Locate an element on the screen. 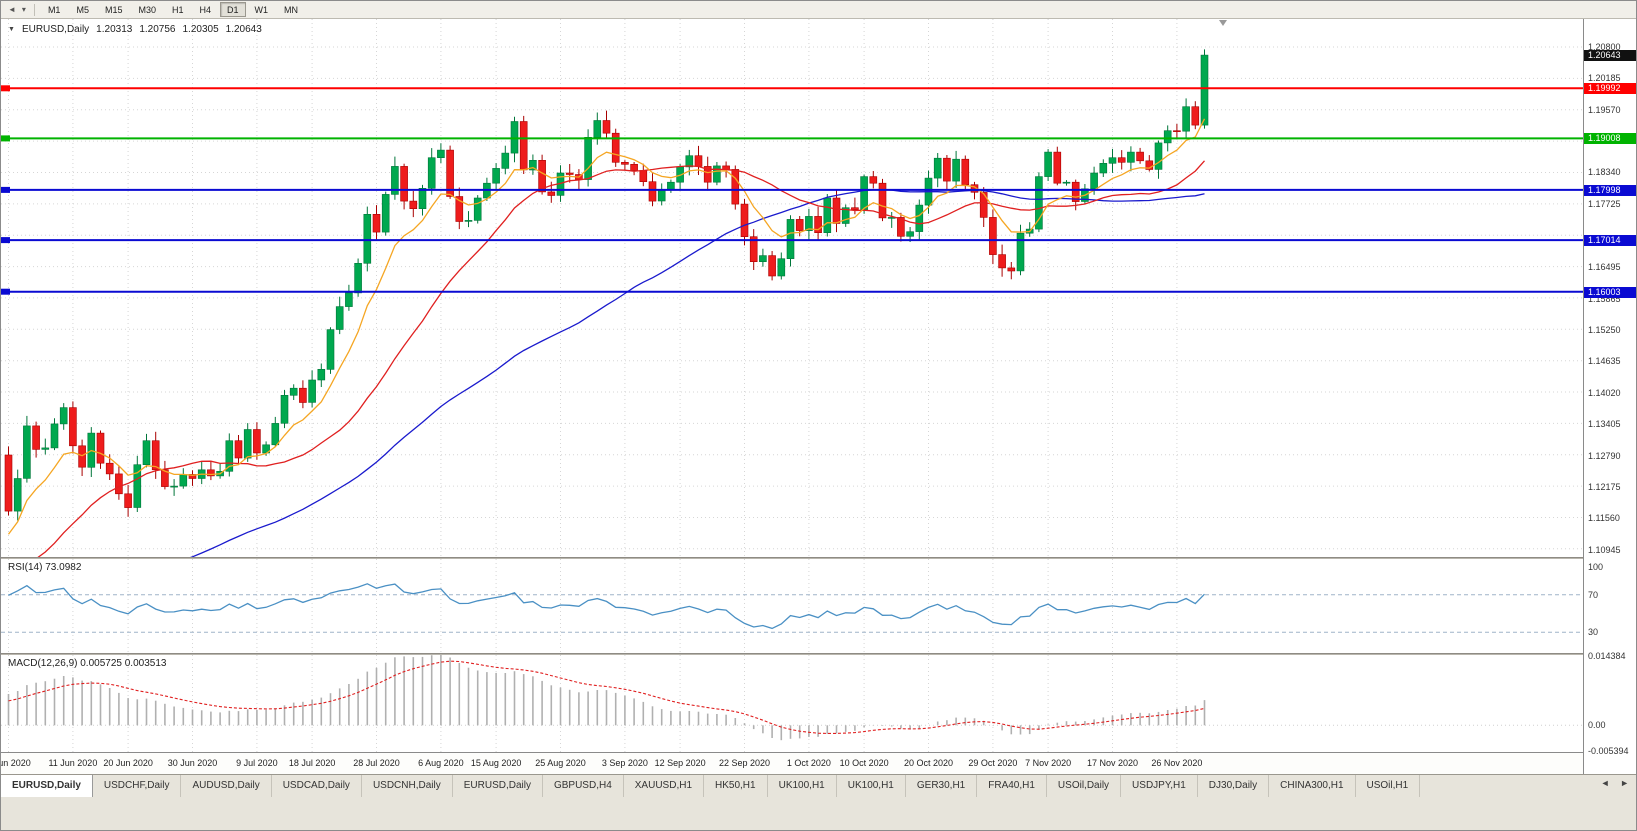 The image size is (1637, 831). price-axis-label: 1.12175 is located at coordinates (1604, 486).